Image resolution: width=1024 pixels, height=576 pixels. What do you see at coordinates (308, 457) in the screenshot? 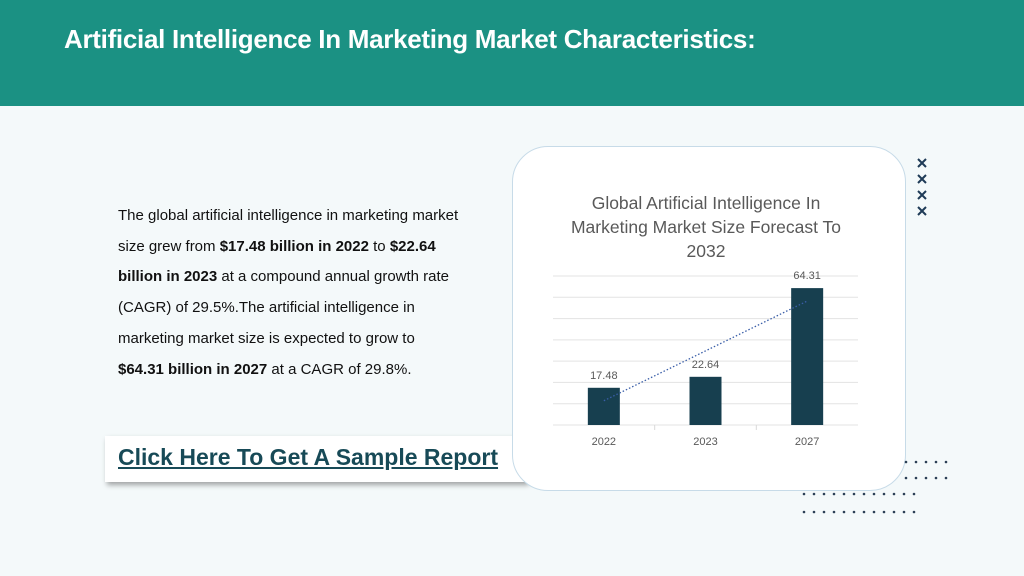
I see `button-label: Click Here To Get A Sample Report` at bounding box center [308, 457].